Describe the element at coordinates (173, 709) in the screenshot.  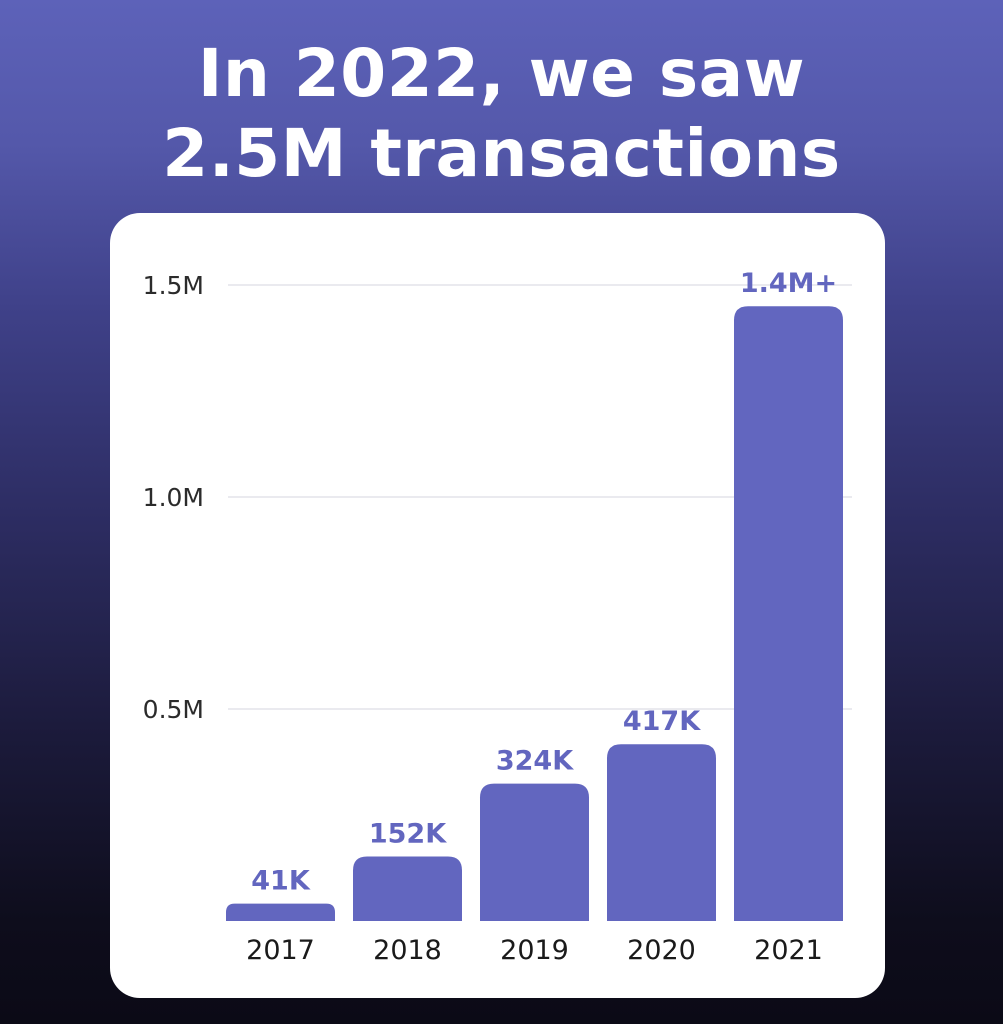
I see `y-tick-label: 0.5M` at that location.